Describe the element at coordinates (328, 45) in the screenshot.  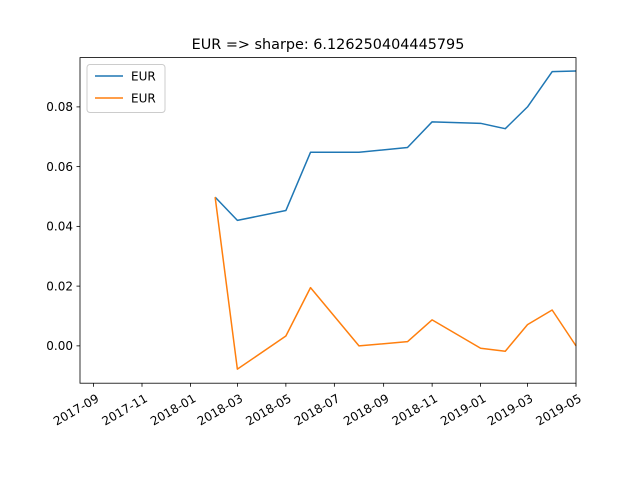
I see `chart-title: EUR => sharpe: 6.126250404445795` at that location.